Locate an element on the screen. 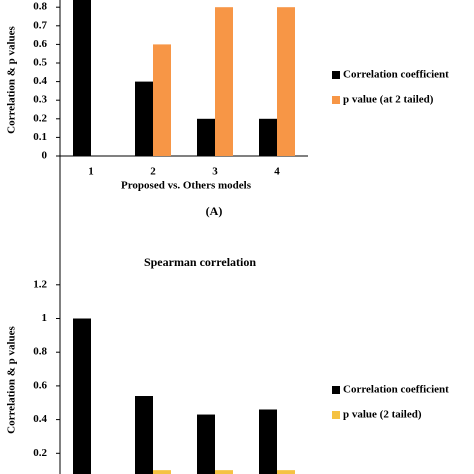  y-tick-label: 0.1 is located at coordinates (40, 137).